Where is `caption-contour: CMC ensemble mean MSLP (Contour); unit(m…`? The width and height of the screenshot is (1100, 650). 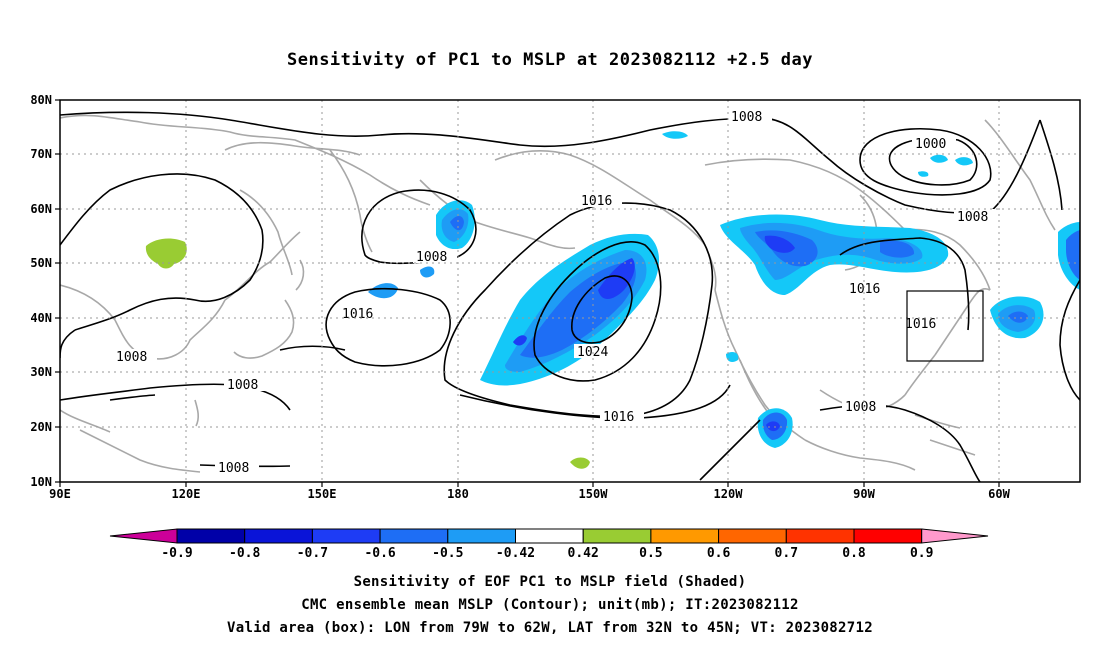
caption-contour: CMC ensemble mean MSLP (Contour); unit(m… is located at coordinates (550, 605).